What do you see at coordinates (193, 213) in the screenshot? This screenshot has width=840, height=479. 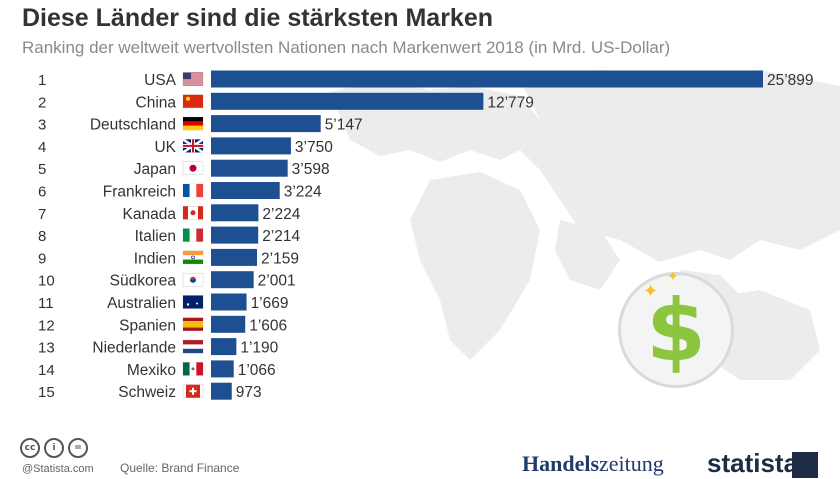 I see `flag-ca-icon` at bounding box center [193, 213].